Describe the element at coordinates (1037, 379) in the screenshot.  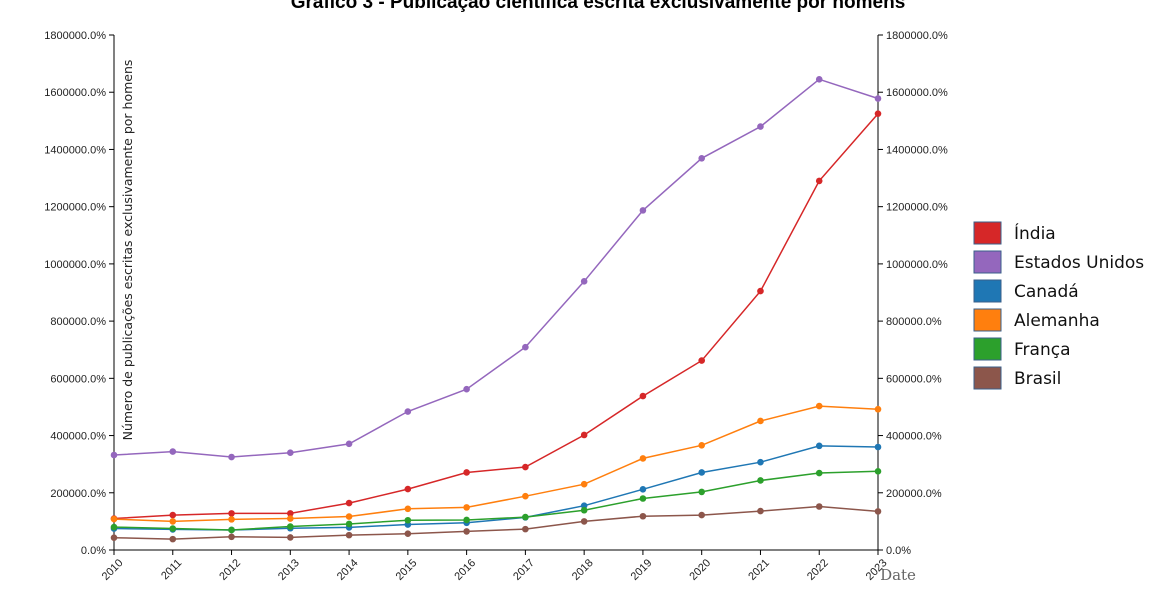
I see `legend-label: Brasil` at that location.